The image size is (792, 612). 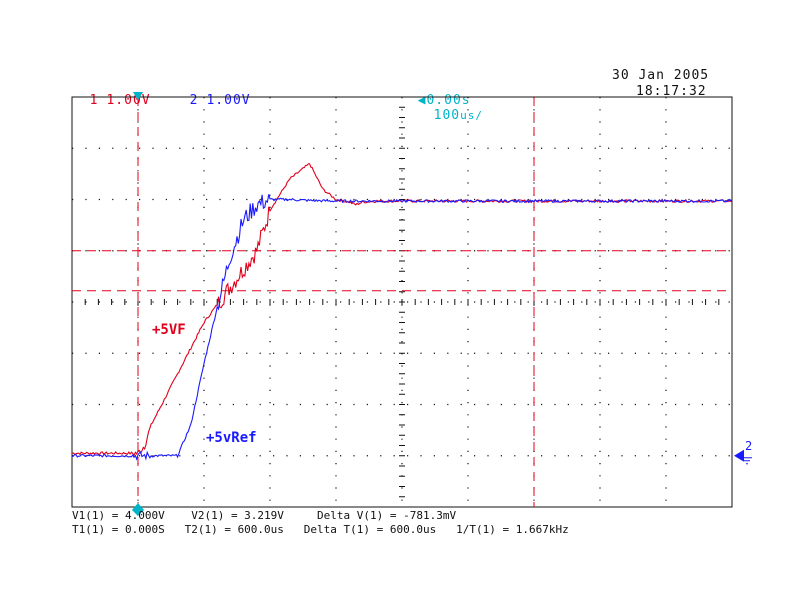 I want to click on trigger-marker-top-icon, so click(x=138, y=96).